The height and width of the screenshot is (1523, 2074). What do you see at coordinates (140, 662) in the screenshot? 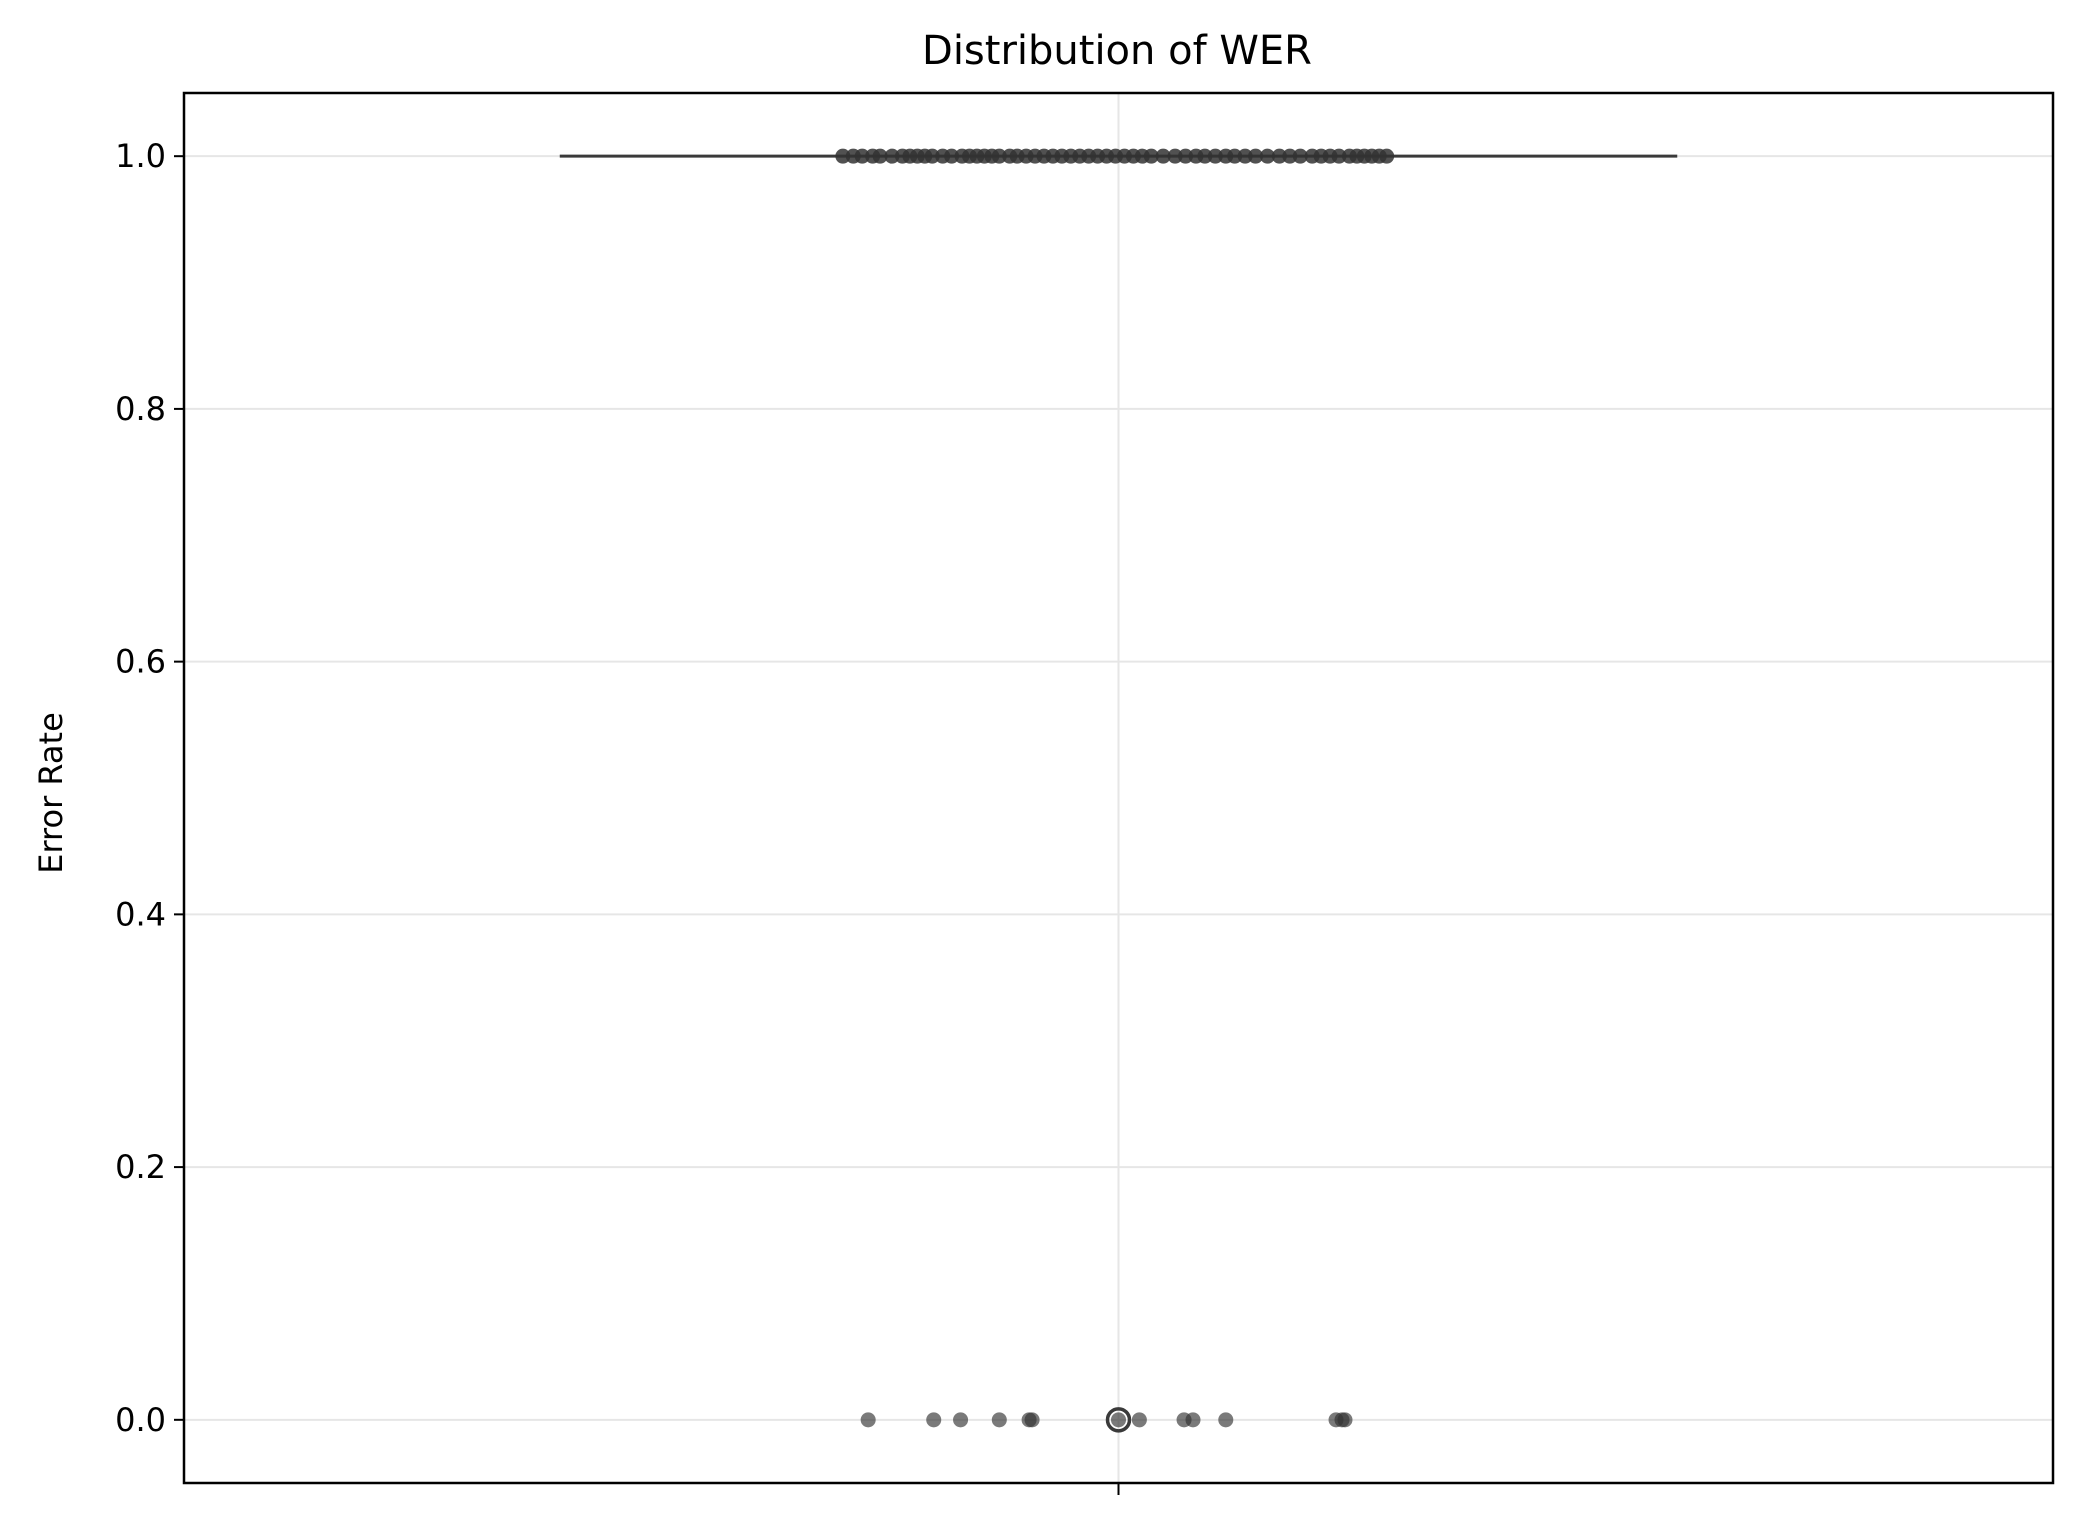
I see `y-tick-label: 0.6` at bounding box center [140, 662].